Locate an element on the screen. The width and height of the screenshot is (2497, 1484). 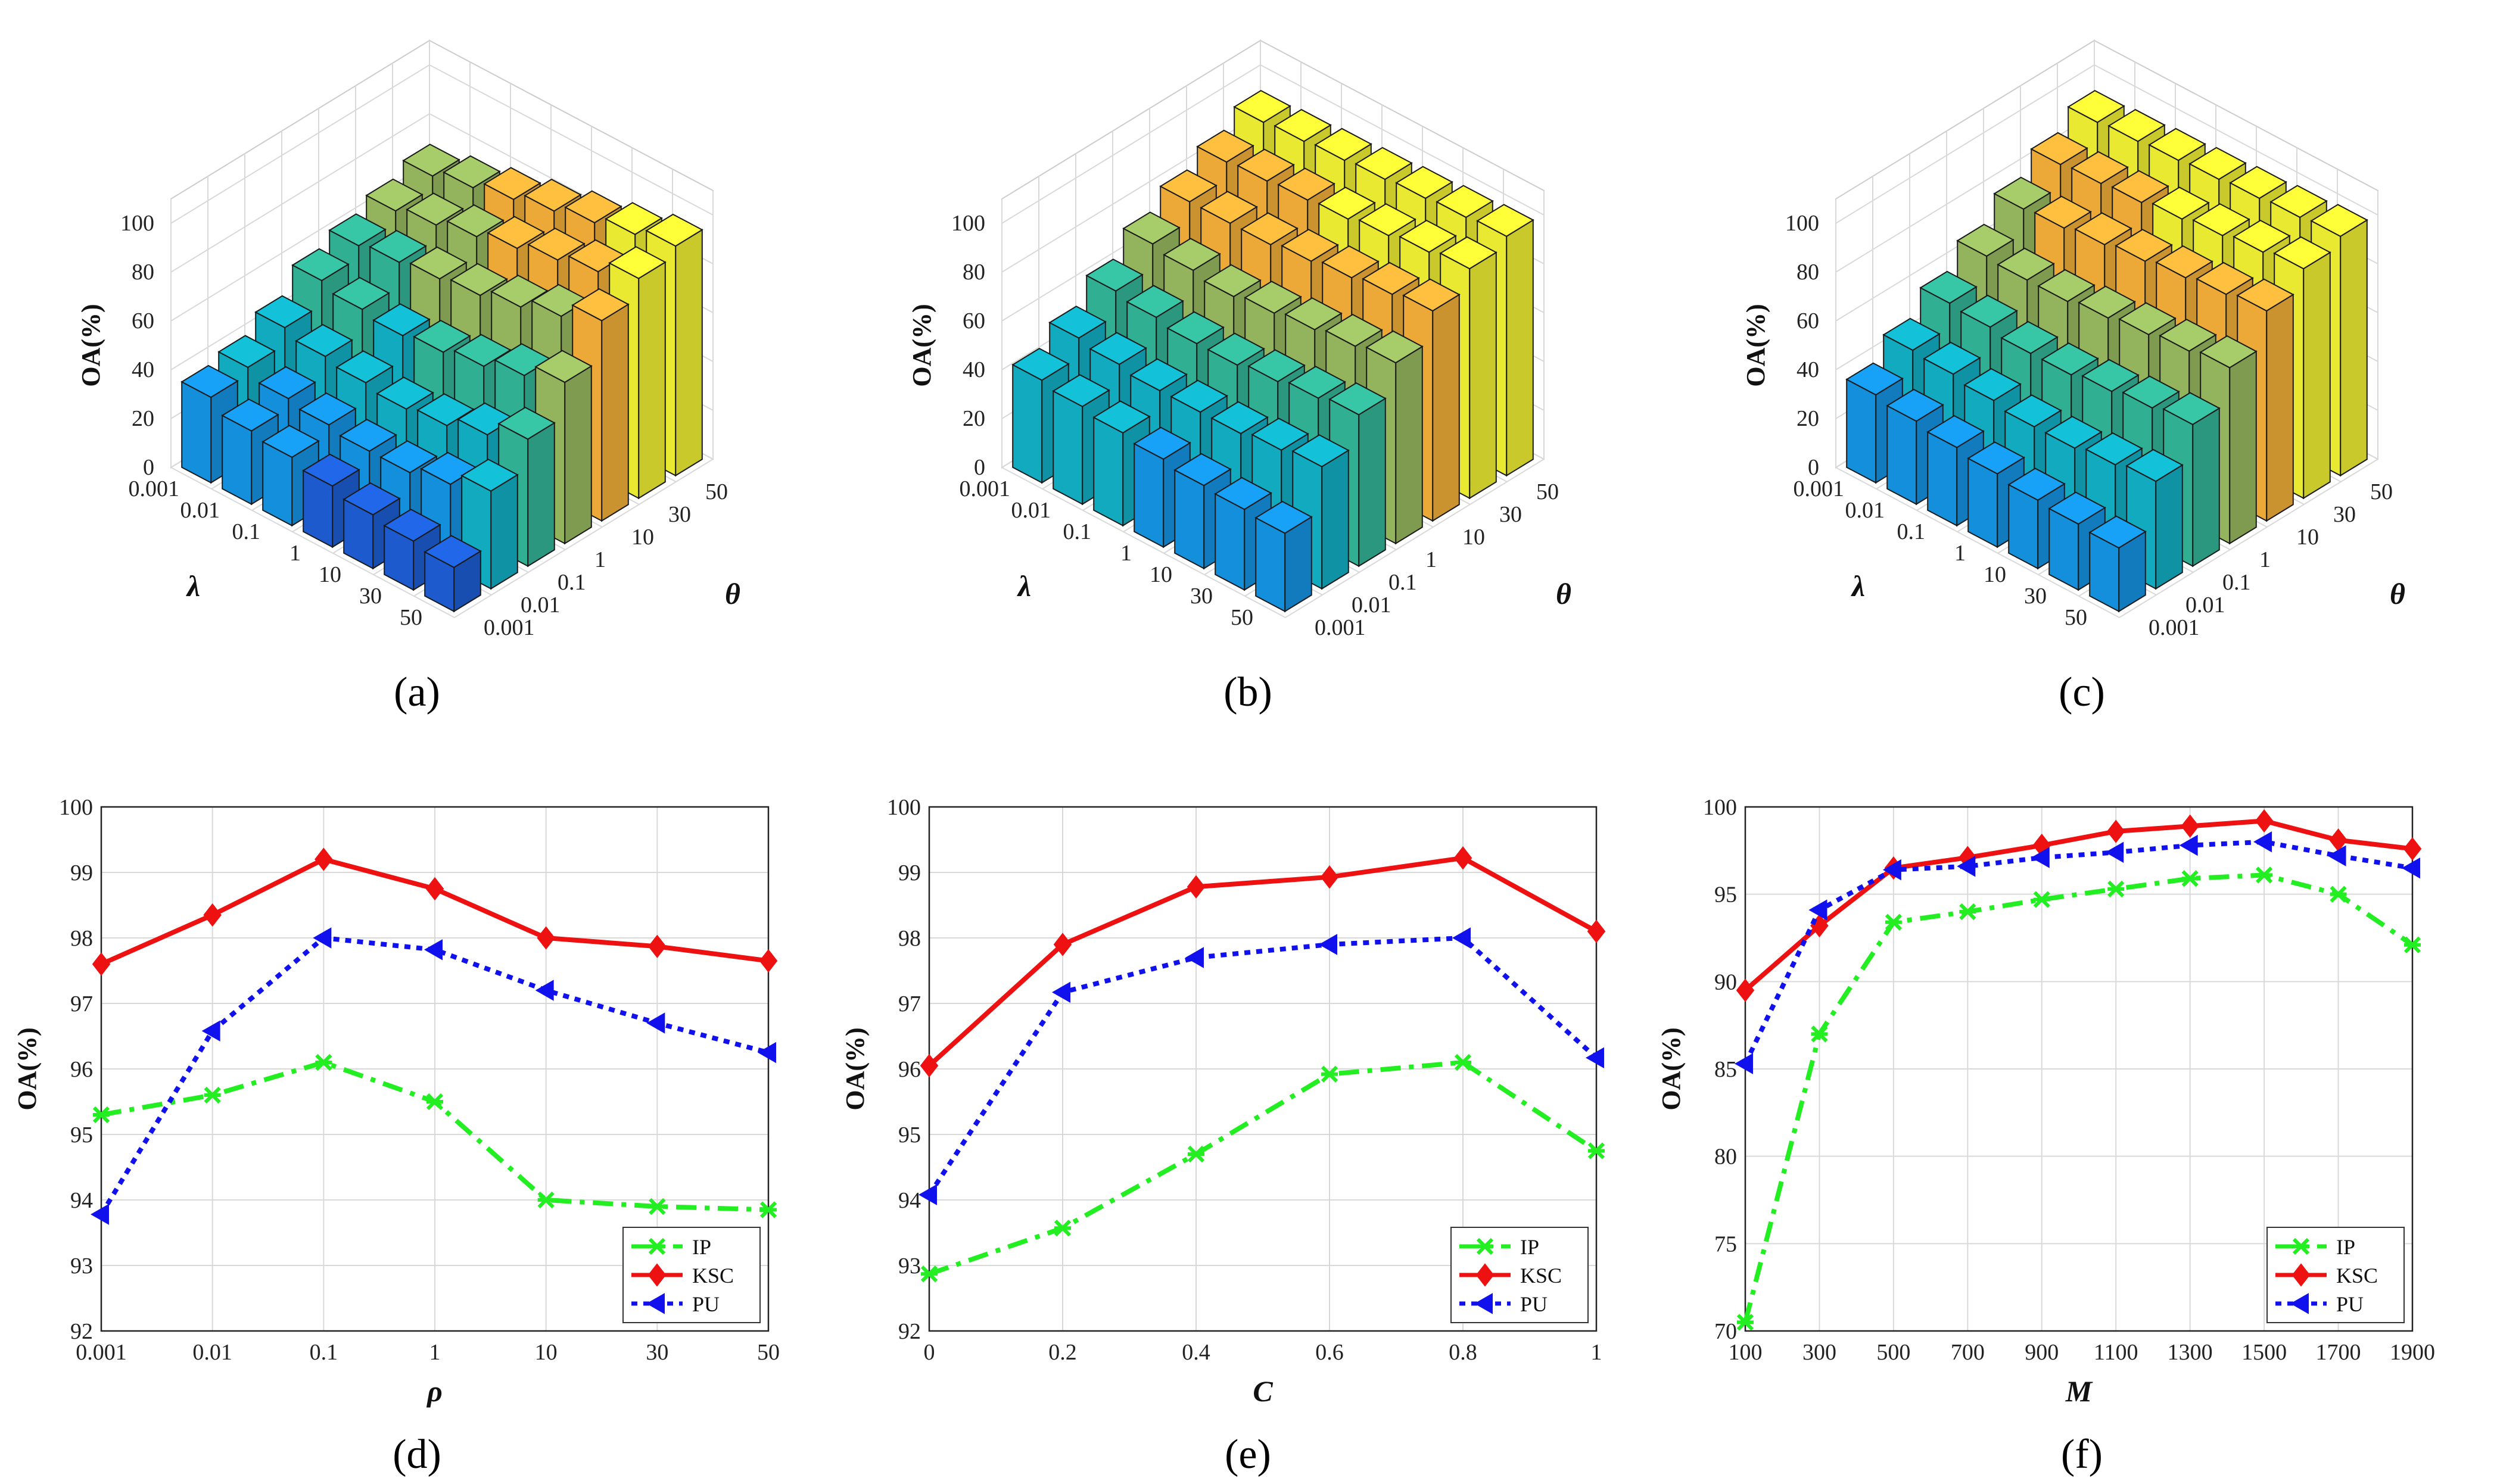
x-tick-label: 1 is located at coordinates (1597, 1353).